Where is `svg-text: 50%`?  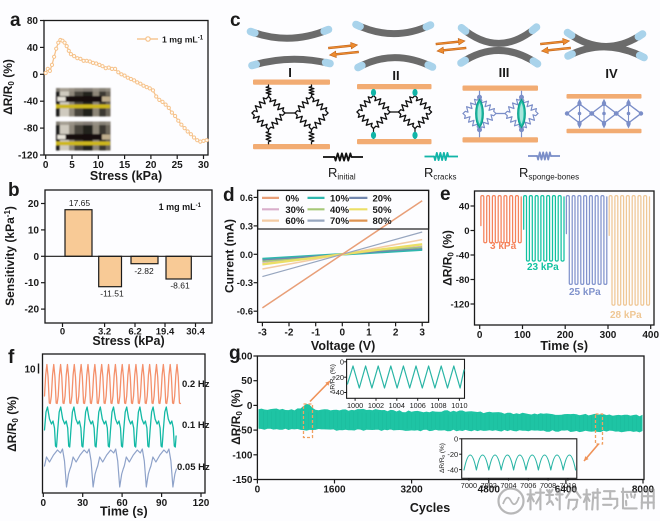 svg-text: 50% is located at coordinates (383, 210).